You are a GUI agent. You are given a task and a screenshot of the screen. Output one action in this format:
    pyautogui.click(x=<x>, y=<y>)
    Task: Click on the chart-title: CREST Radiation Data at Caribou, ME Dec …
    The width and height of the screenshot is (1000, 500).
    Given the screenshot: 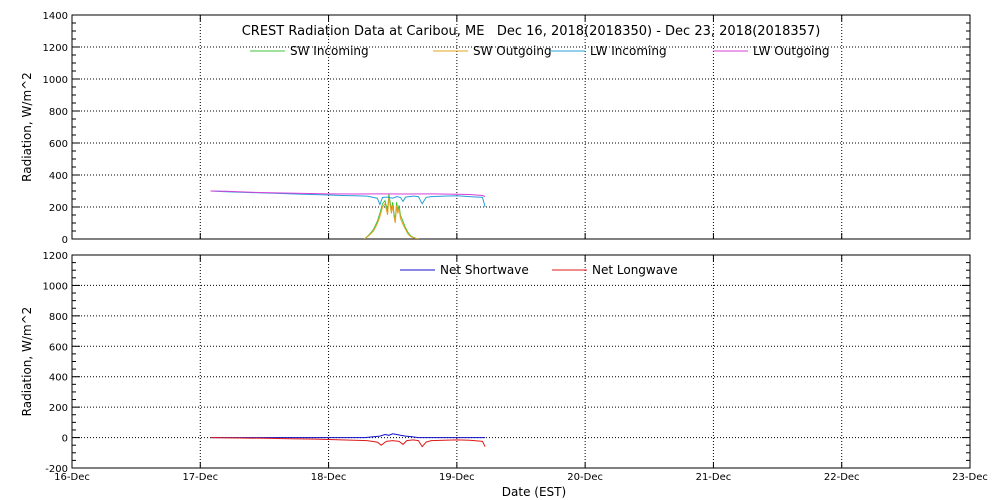 What is the action you would take?
    pyautogui.click(x=531, y=31)
    